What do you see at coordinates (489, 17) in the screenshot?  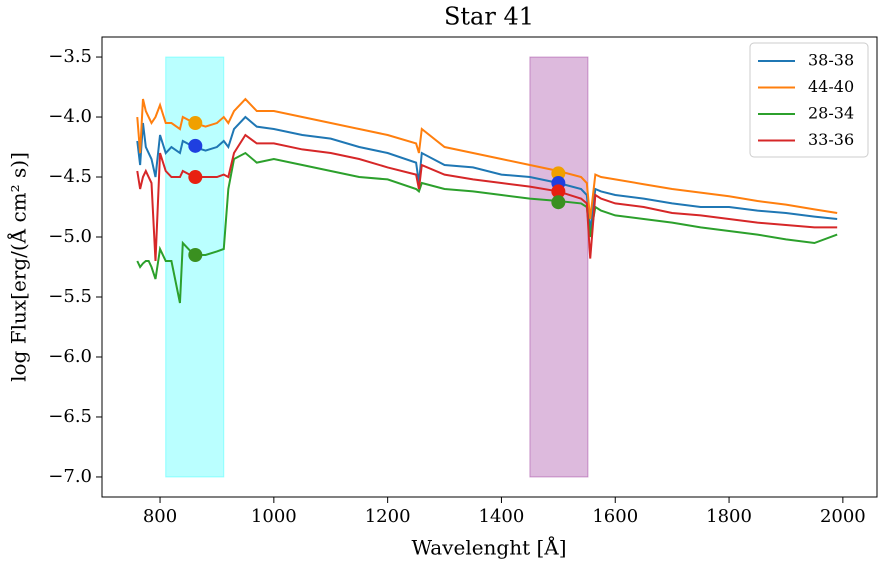 I see `chart-title: Star 41` at bounding box center [489, 17].